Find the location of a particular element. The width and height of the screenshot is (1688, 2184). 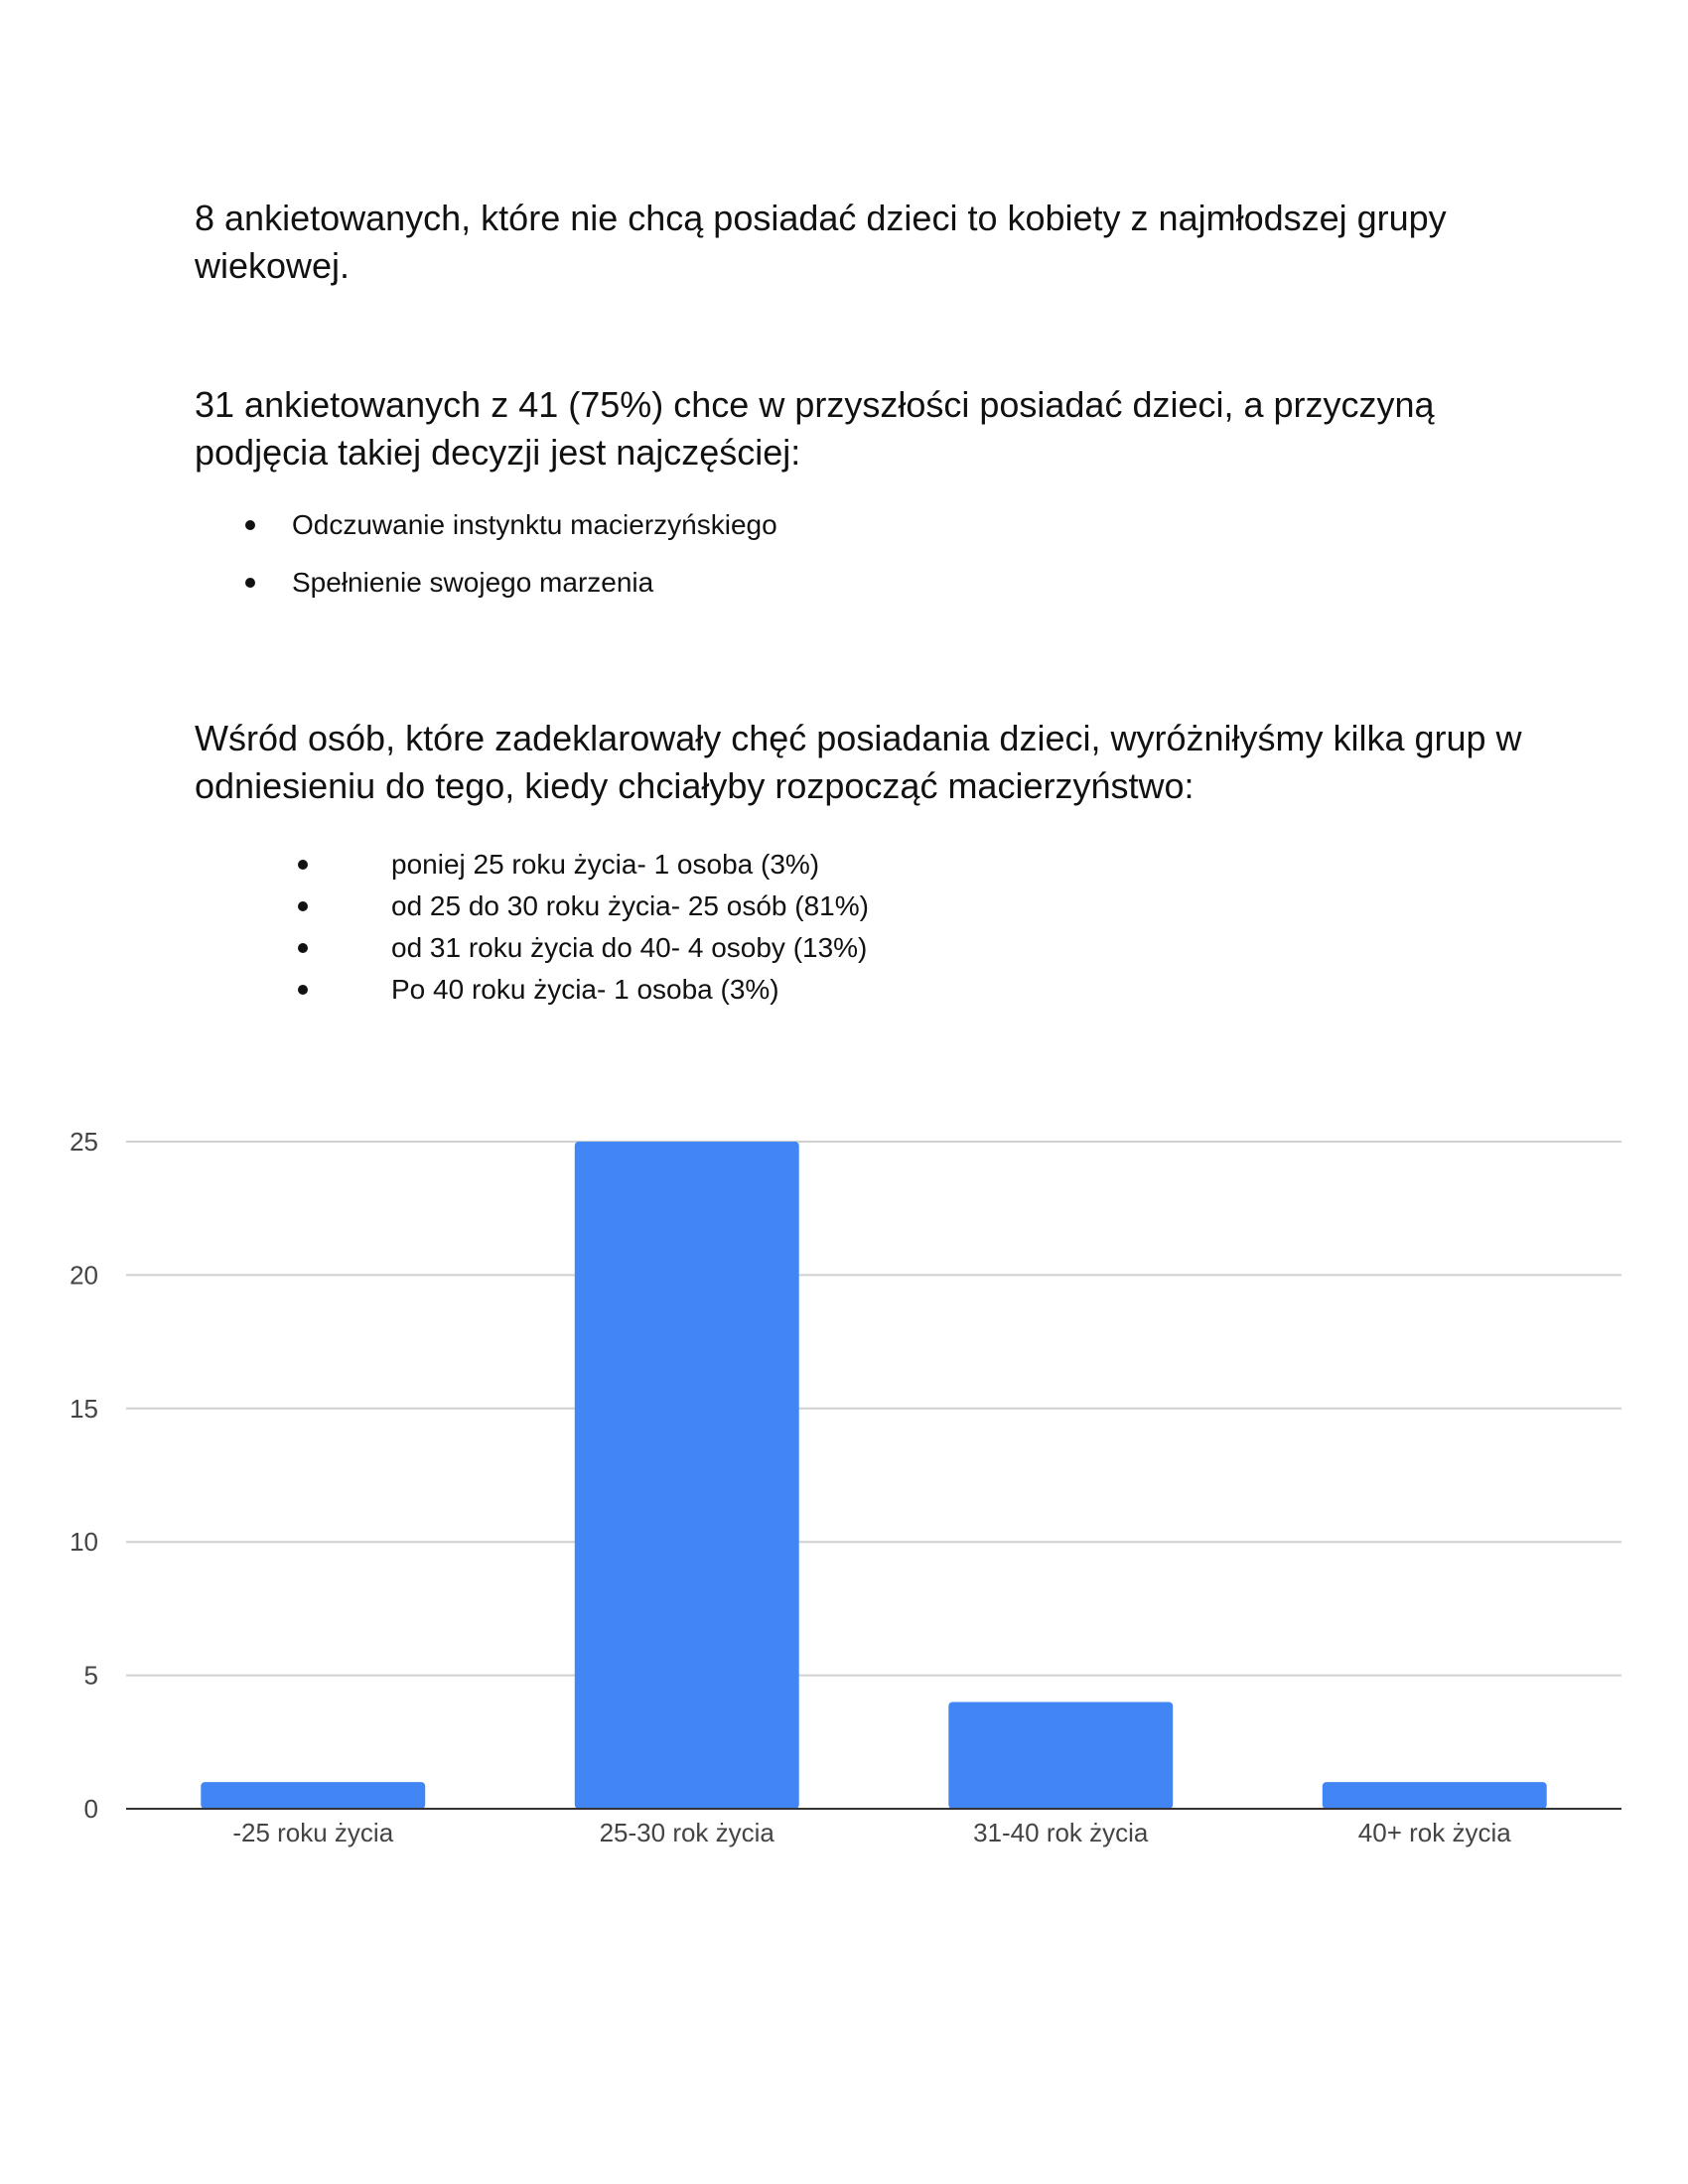

y-tick-label: 5 is located at coordinates (91, 1676).